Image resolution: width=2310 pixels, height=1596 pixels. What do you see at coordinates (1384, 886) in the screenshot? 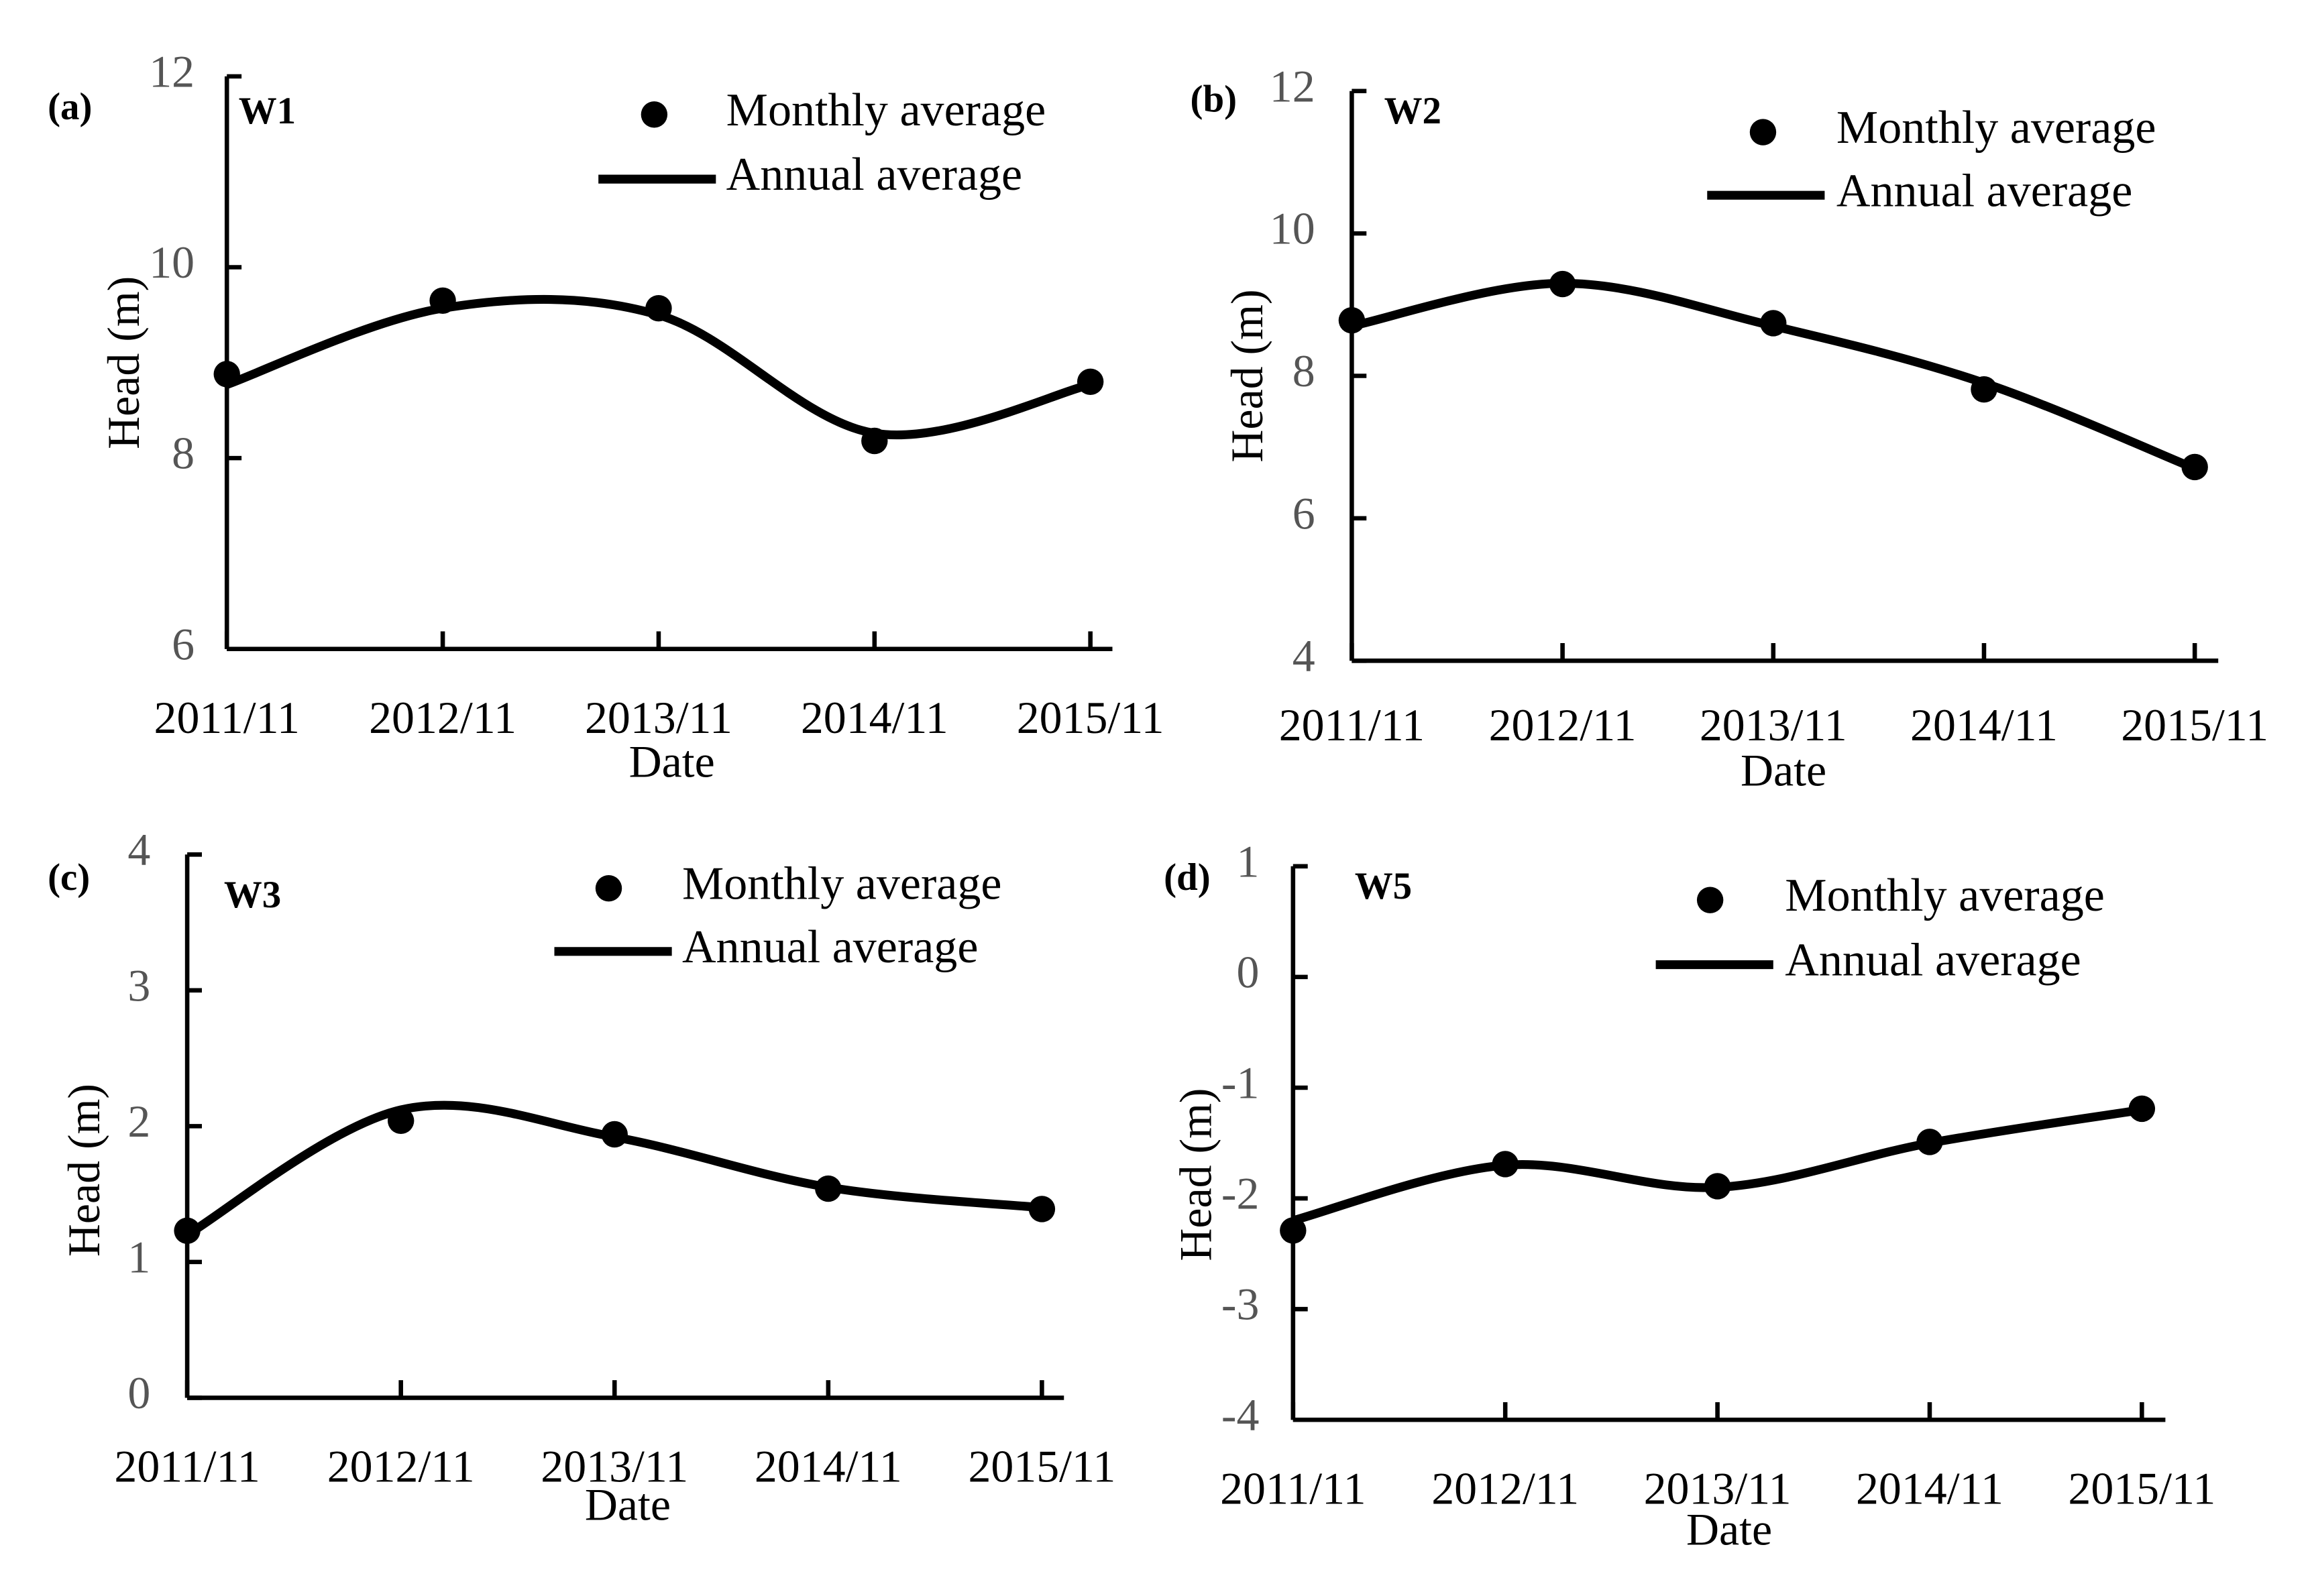
I see `well-title: W5` at bounding box center [1384, 886].